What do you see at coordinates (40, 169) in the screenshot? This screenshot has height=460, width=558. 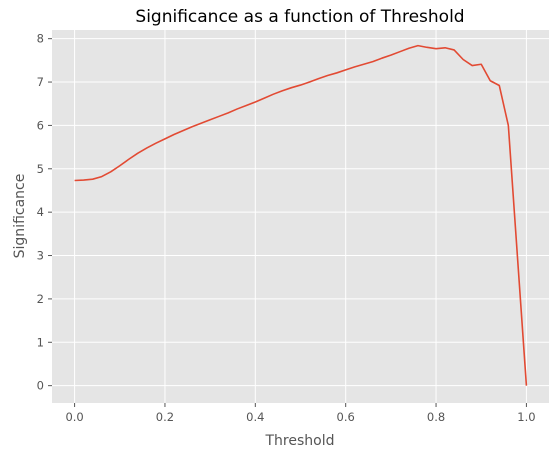 I see `y-tick-label: 5` at bounding box center [40, 169].